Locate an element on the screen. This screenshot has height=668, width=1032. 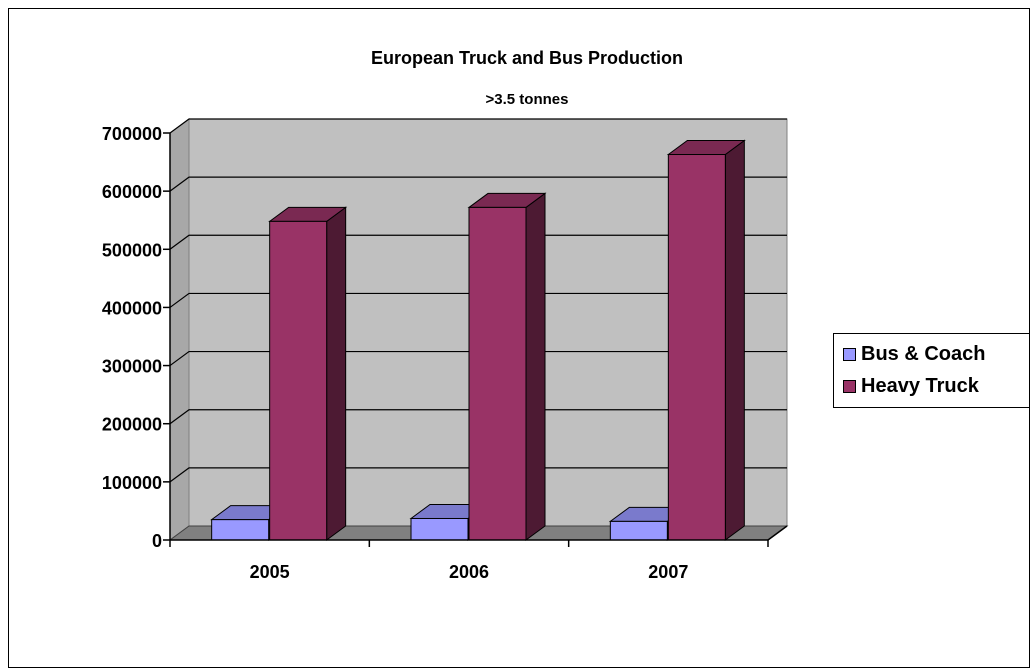
y-tick-label: 600000 is located at coordinates (132, 192).